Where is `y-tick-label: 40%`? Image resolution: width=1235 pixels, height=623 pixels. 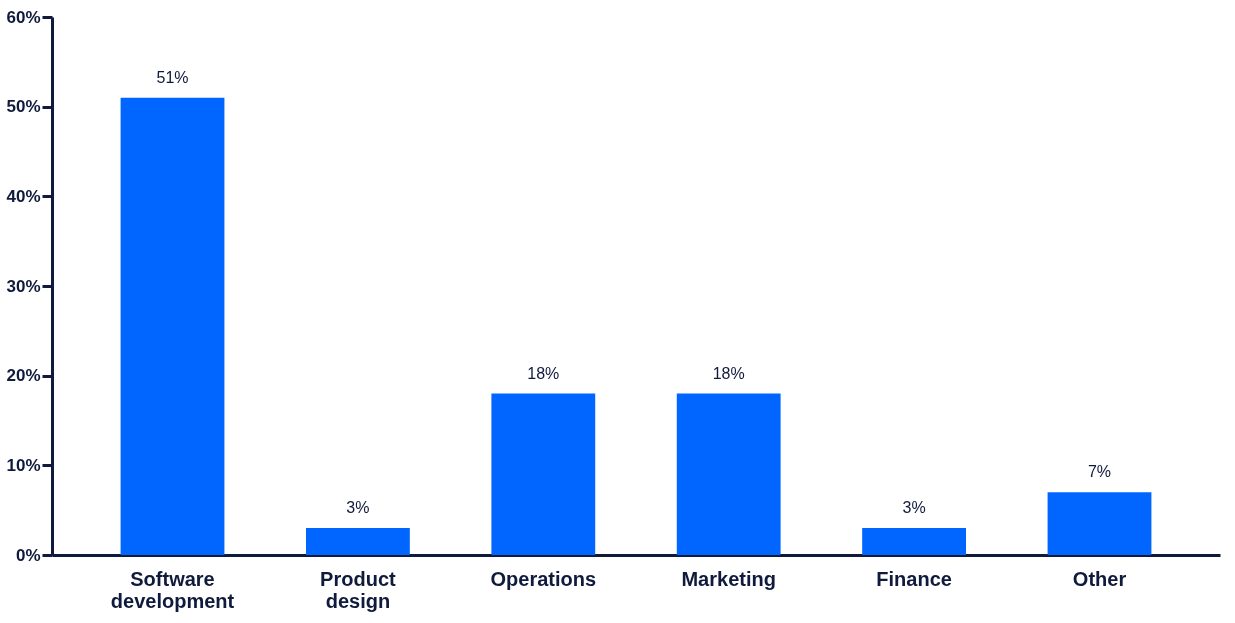 y-tick-label: 40% is located at coordinates (23, 196).